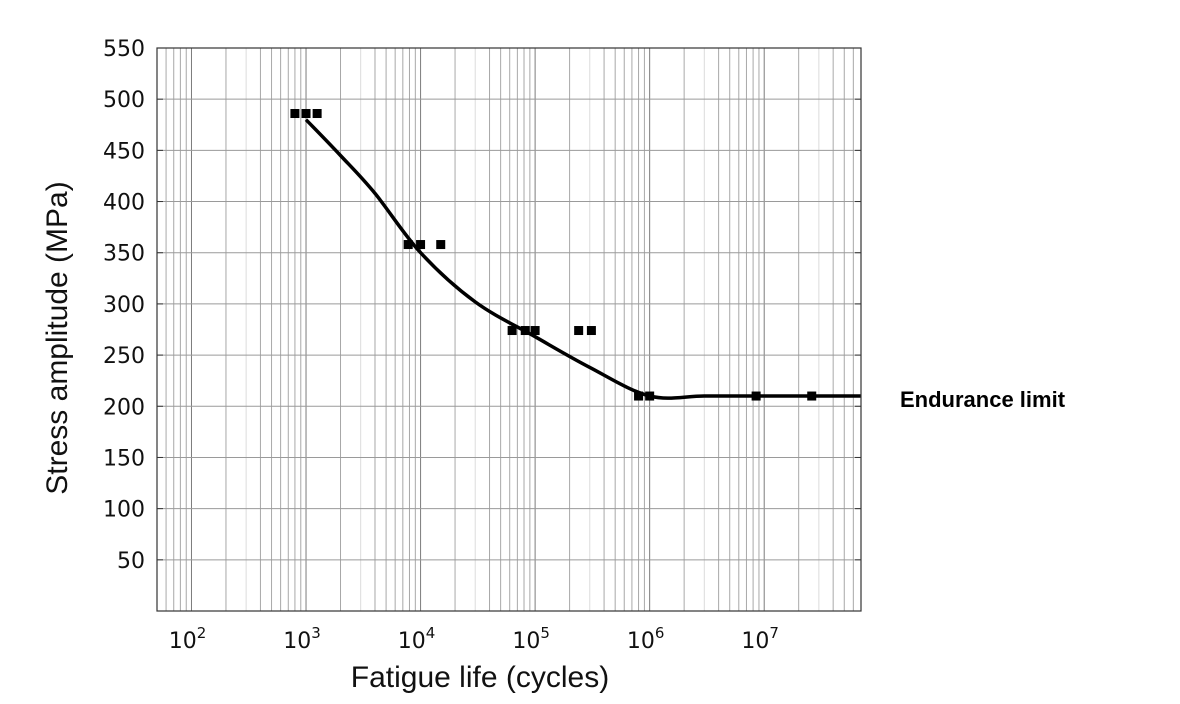  What do you see at coordinates (124, 203) in the screenshot?
I see `y-tick-label: 400` at bounding box center [124, 203].